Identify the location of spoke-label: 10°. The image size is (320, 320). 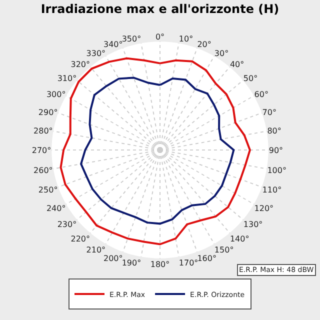
(186, 39).